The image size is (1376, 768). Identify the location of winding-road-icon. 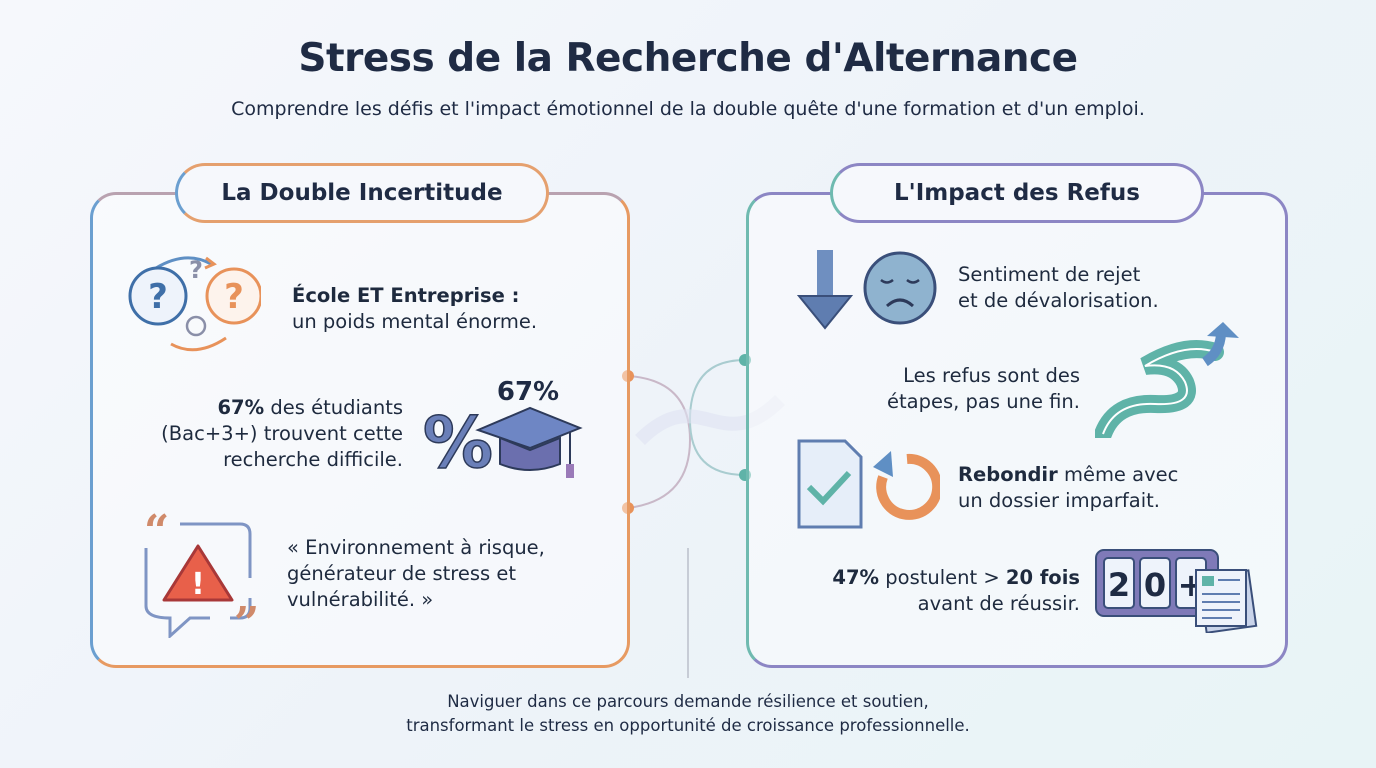
(1167, 380).